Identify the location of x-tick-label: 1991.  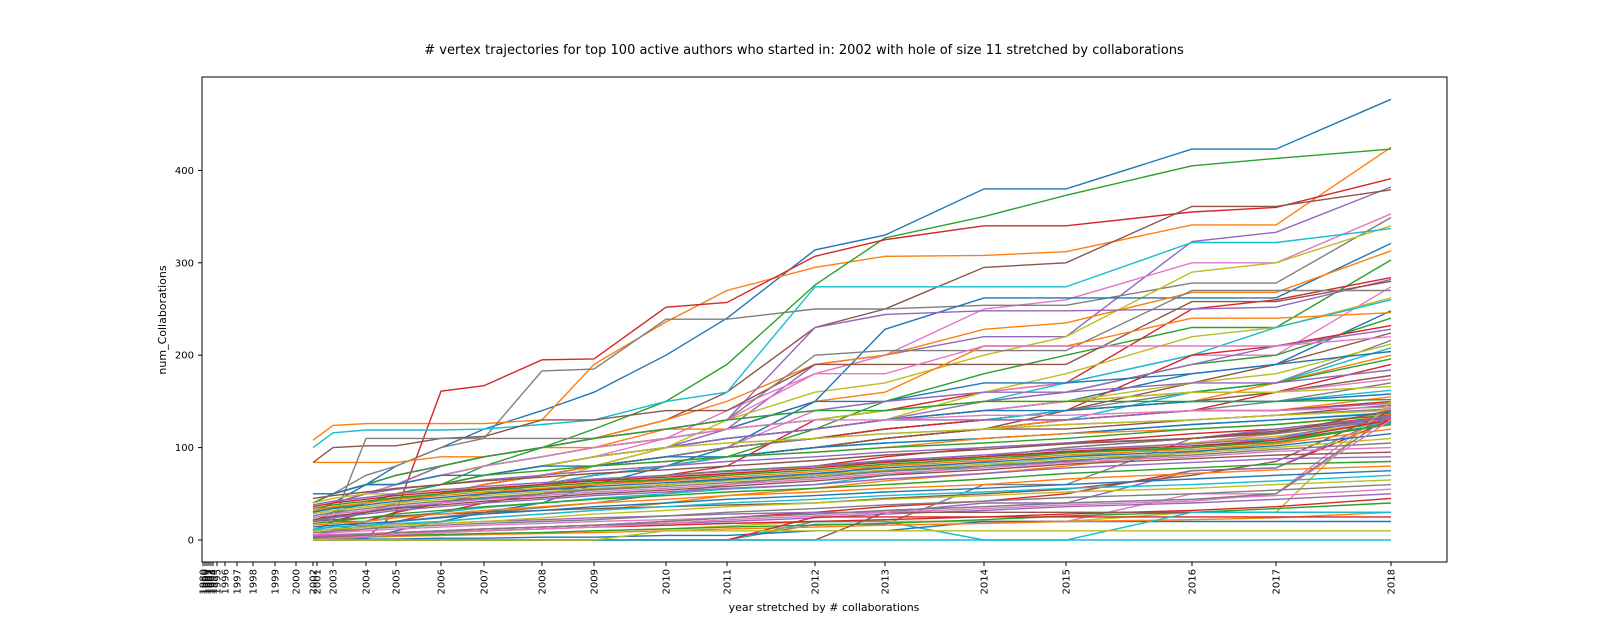
(208, 581).